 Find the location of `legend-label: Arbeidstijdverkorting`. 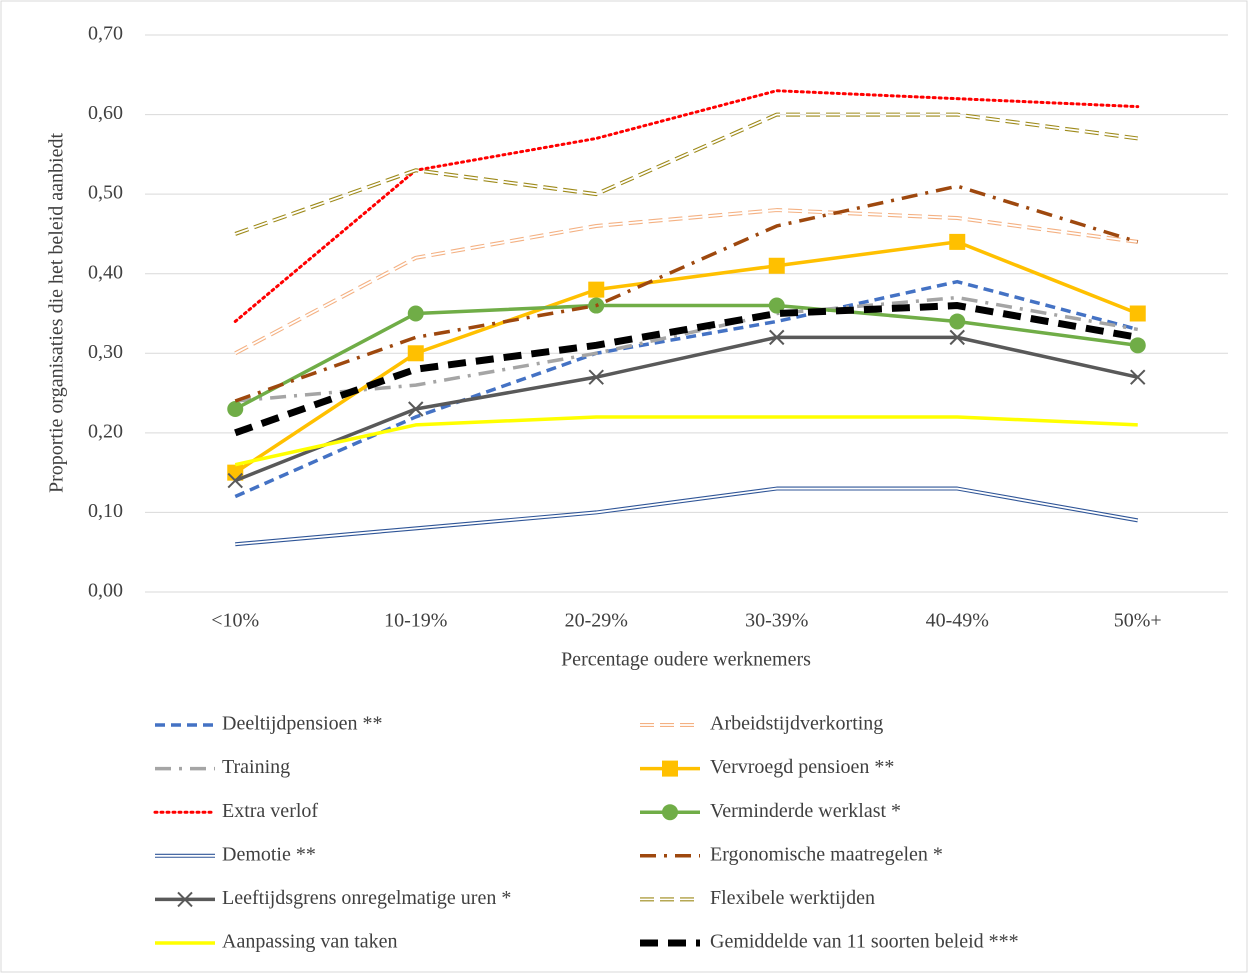

legend-label: Arbeidstijdverkorting is located at coordinates (796, 724).